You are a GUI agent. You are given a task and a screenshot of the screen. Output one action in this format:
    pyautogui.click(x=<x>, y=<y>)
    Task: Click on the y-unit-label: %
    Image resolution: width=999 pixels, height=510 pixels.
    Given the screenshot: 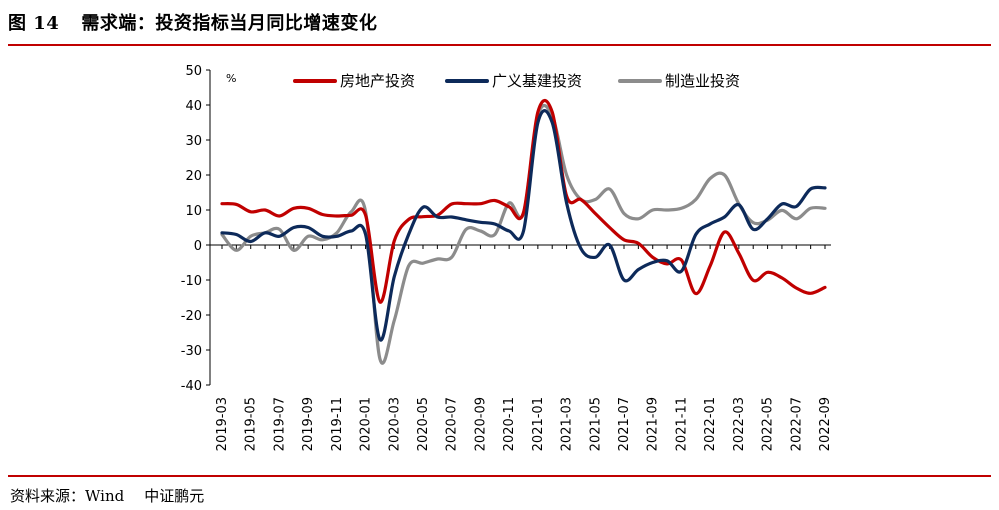 What is the action you would take?
    pyautogui.click(x=231, y=78)
    